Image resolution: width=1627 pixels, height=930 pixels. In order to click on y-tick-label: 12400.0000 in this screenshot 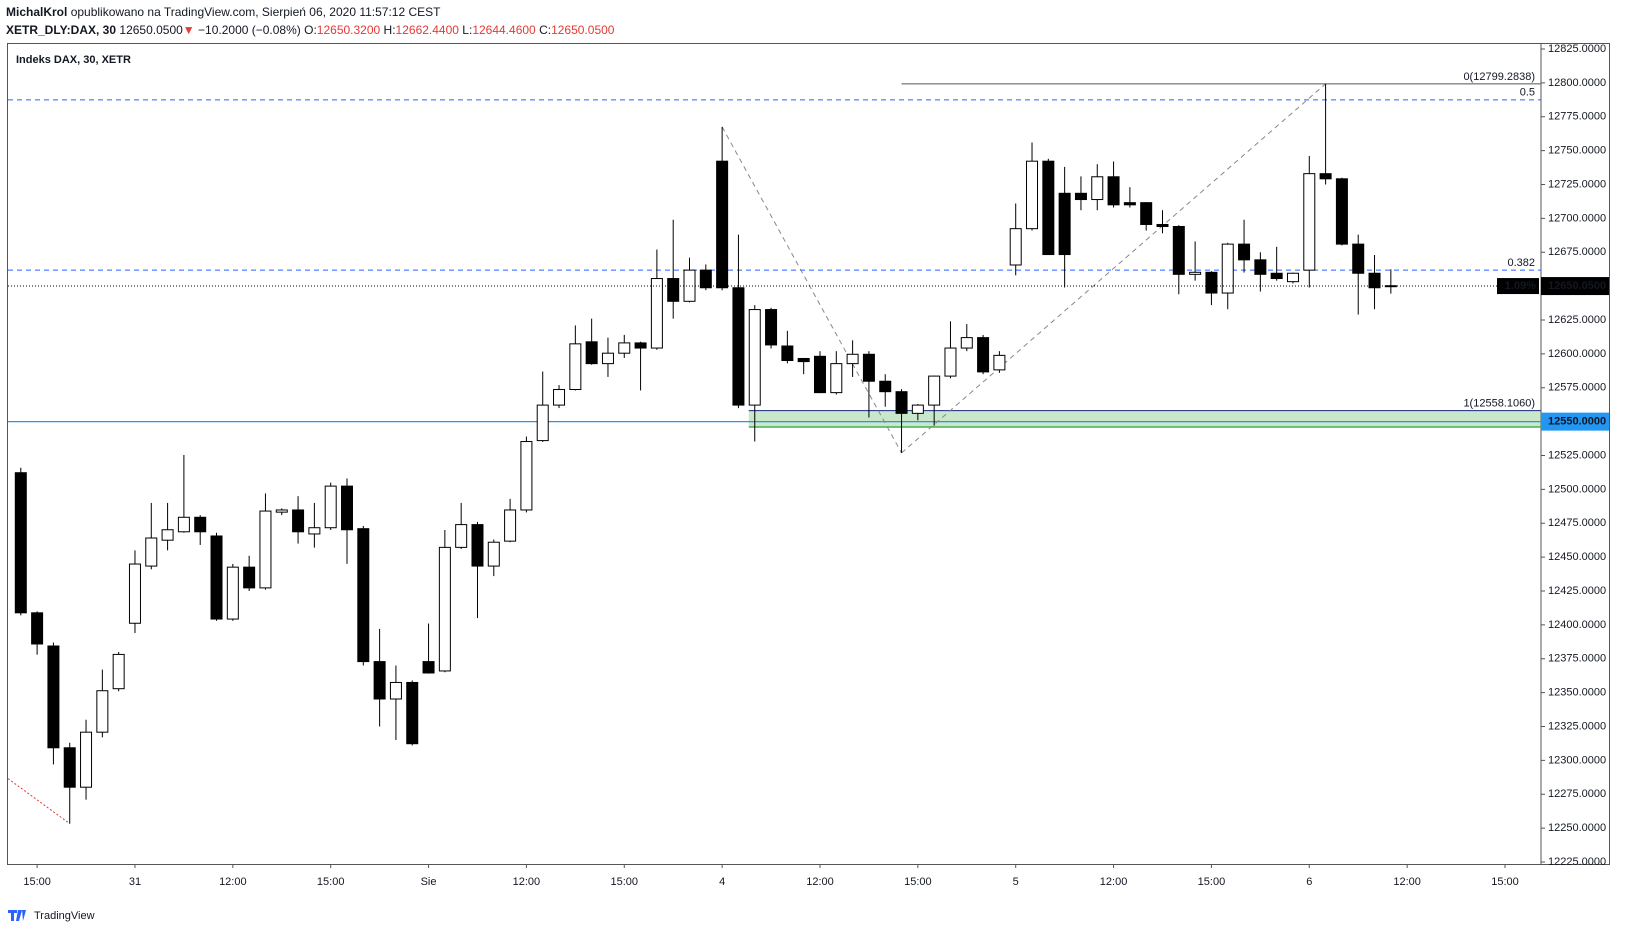, I will do `click(1577, 625)`.